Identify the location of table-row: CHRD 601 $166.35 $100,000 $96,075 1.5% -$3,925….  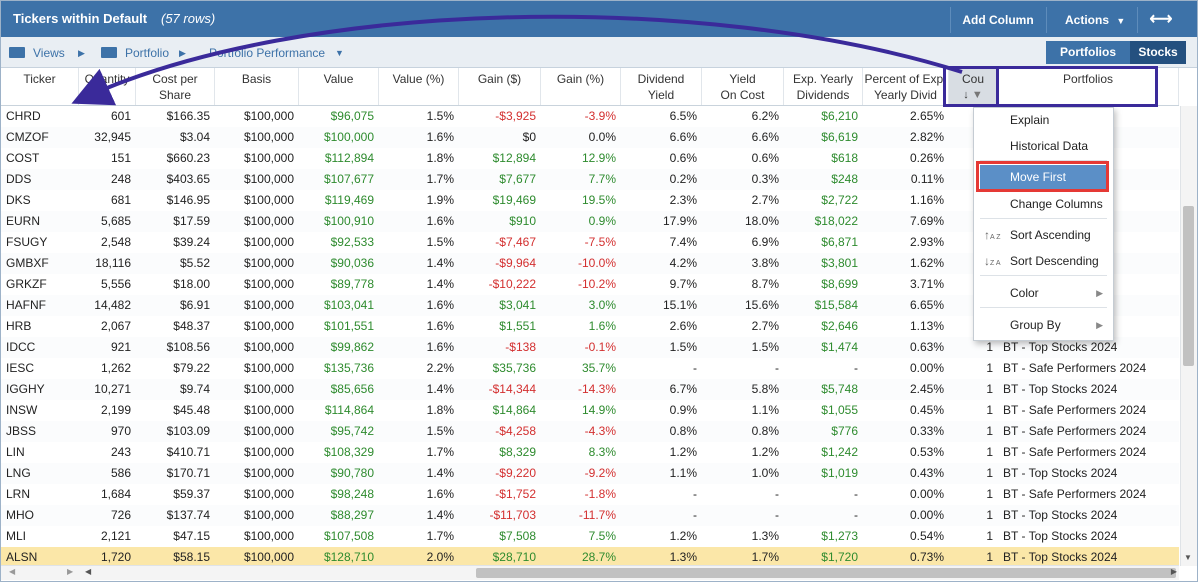
(590, 117).